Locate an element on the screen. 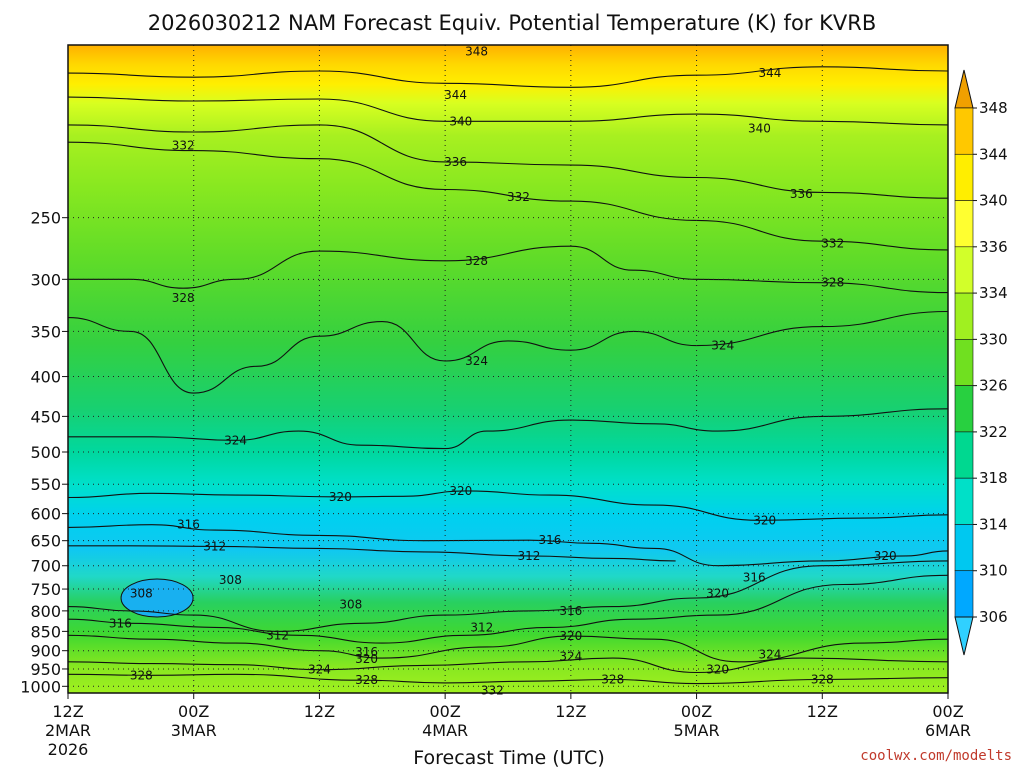 This screenshot has width=1024, height=768. contour-label-17: 320 is located at coordinates (460, 491).